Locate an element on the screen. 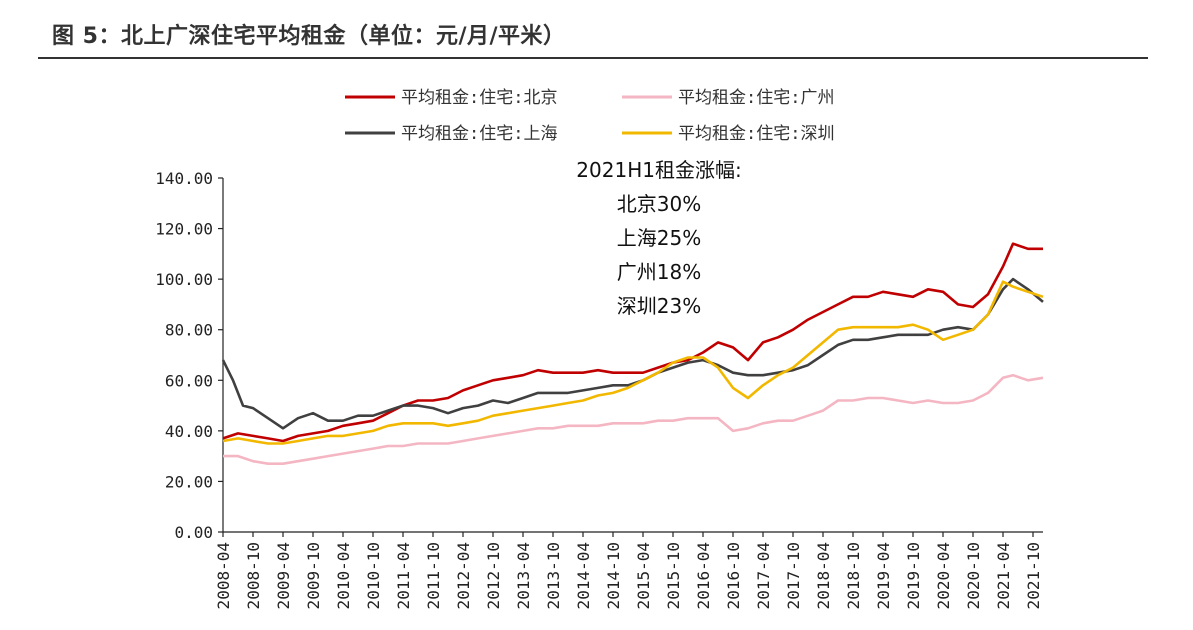 Image resolution: width=1193 pixels, height=630 pixels. annotation-line: 深圳23% is located at coordinates (659, 306).